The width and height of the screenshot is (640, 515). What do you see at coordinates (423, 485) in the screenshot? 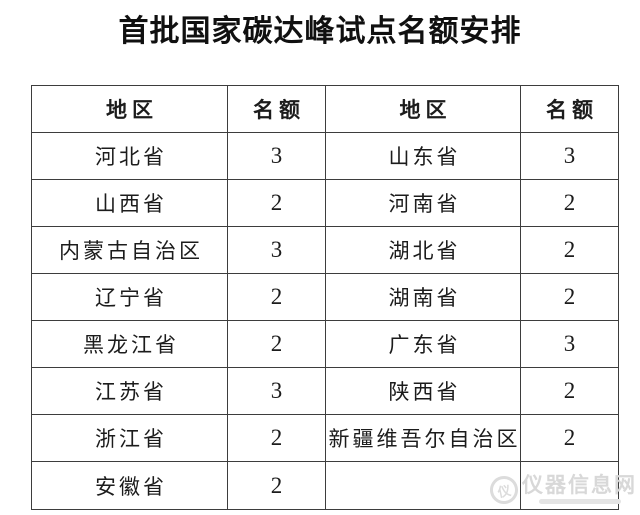
I see `region-cell` at bounding box center [423, 485].